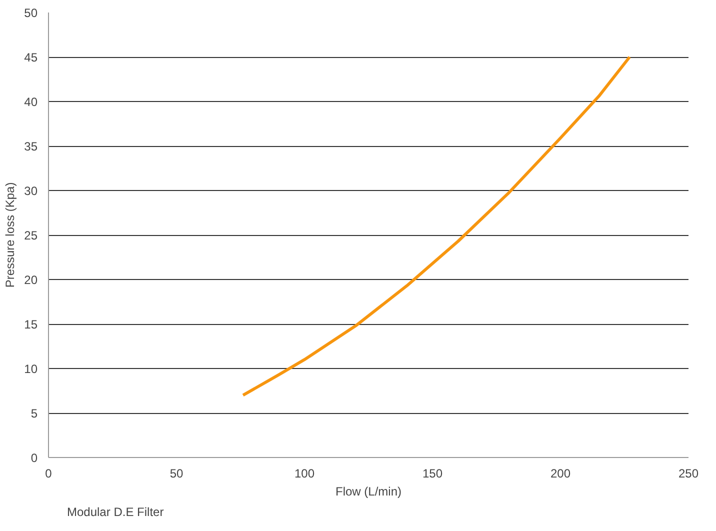  Describe the element at coordinates (368, 491) in the screenshot. I see `x-axis-title: Flow (L/min)` at that location.